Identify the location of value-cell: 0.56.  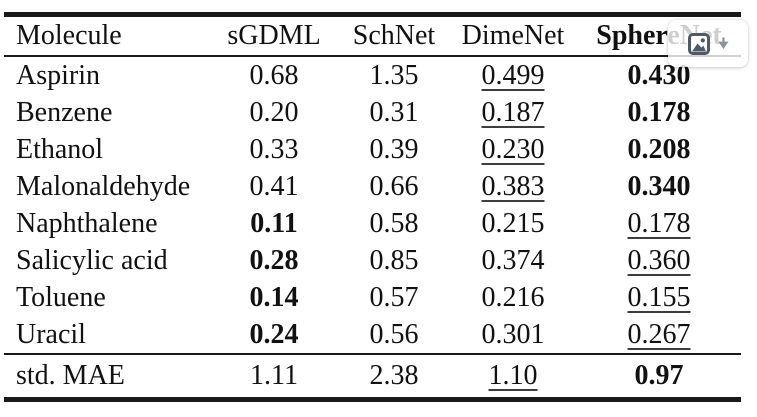
(394, 335).